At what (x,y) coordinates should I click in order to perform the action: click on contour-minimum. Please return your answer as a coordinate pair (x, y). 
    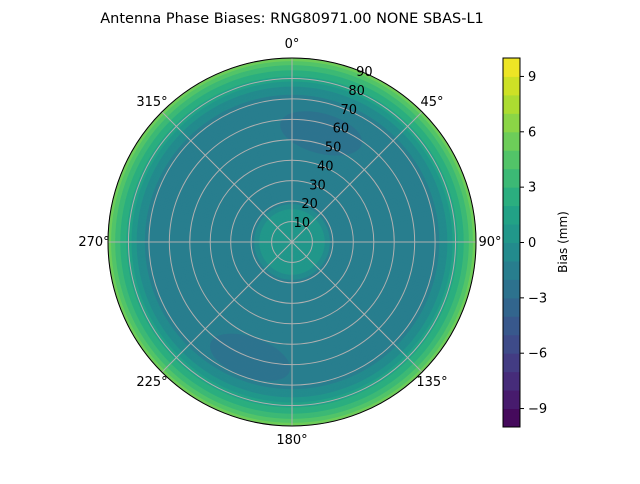
    Looking at the image, I should click on (321, 133).